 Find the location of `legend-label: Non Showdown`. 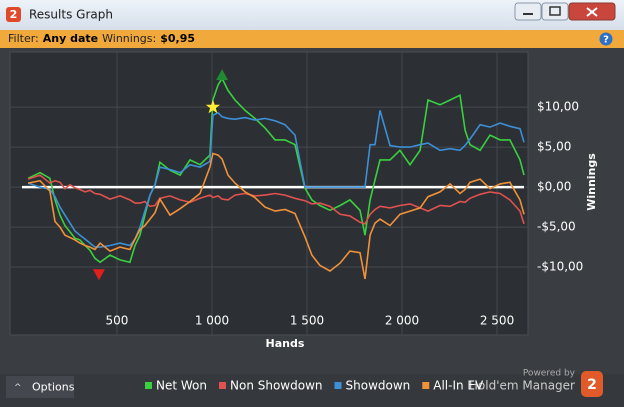

legend-label: Non Showdown is located at coordinates (276, 386).